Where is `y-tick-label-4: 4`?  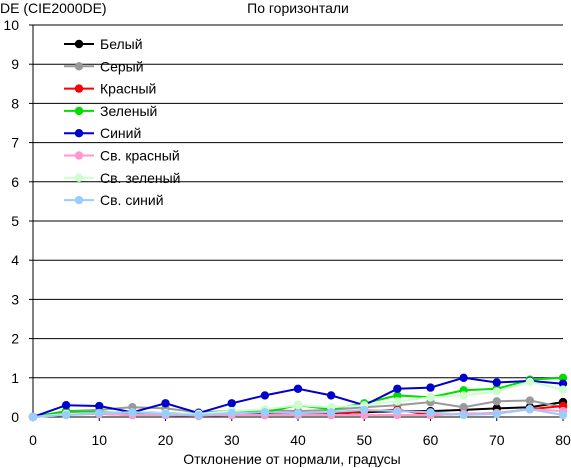 y-tick-label-4: 4 is located at coordinates (15, 260).